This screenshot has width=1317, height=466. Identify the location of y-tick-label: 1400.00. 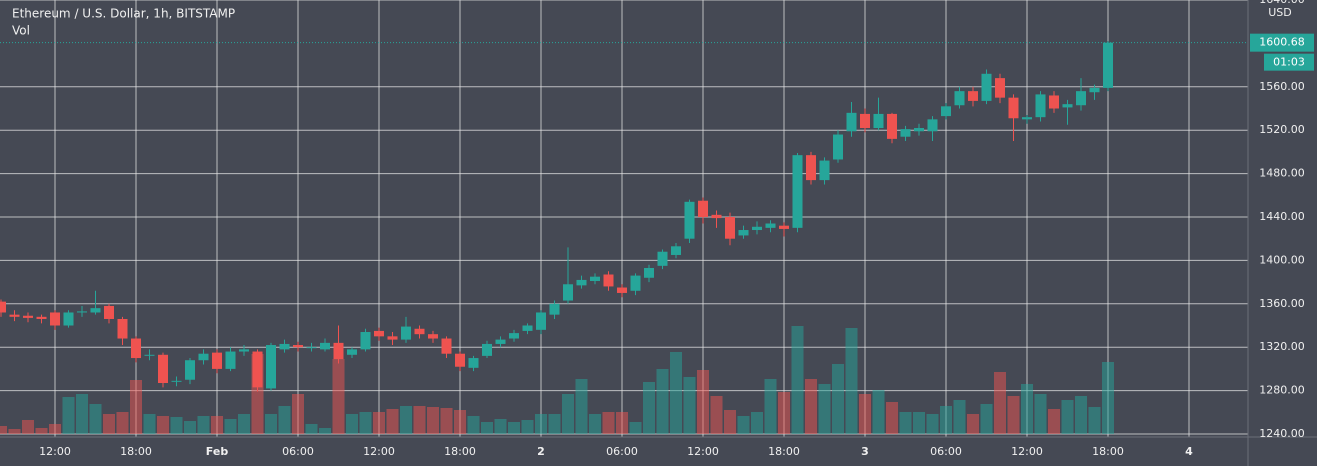
(1282, 259).